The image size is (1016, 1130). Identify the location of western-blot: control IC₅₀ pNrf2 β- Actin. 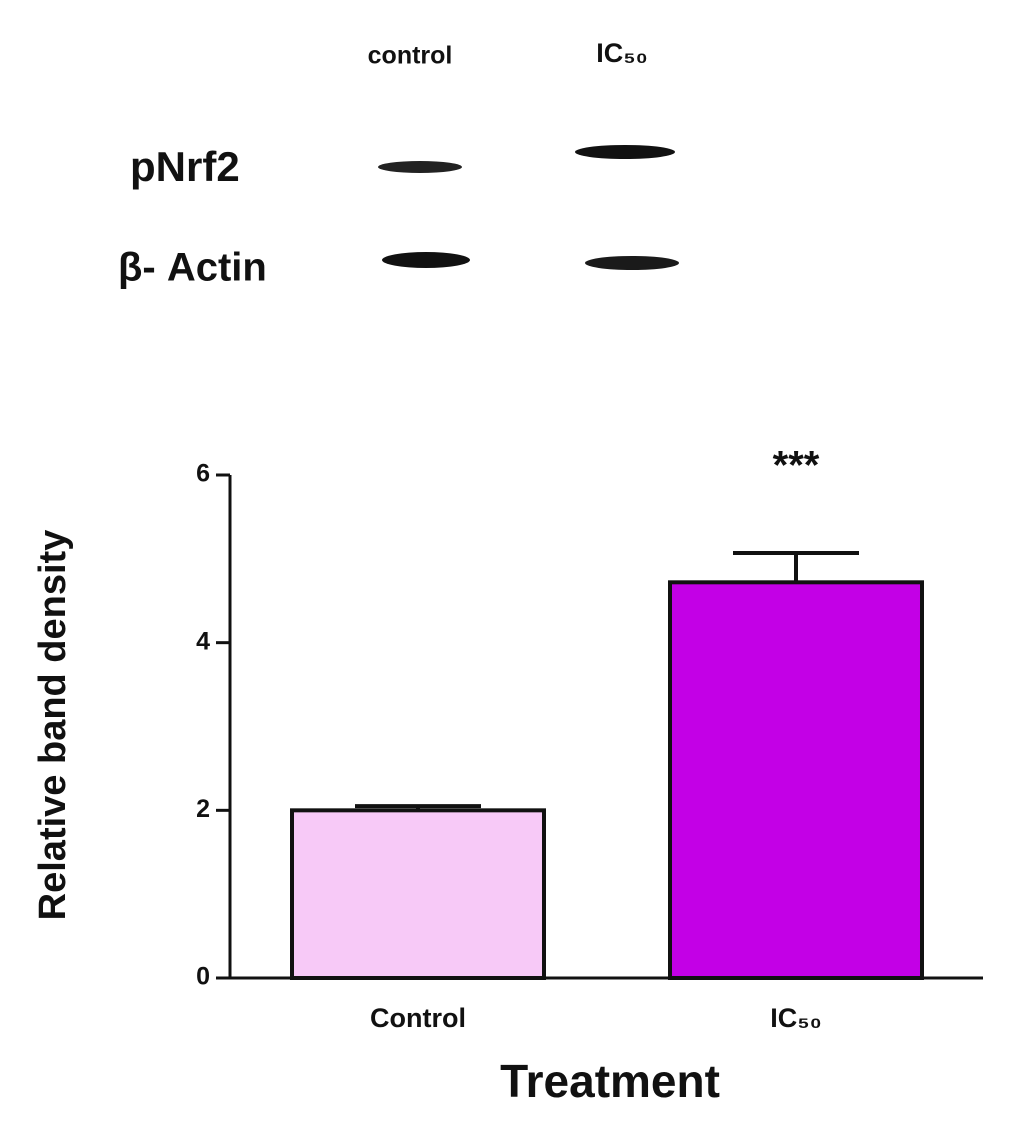
(398, 164).